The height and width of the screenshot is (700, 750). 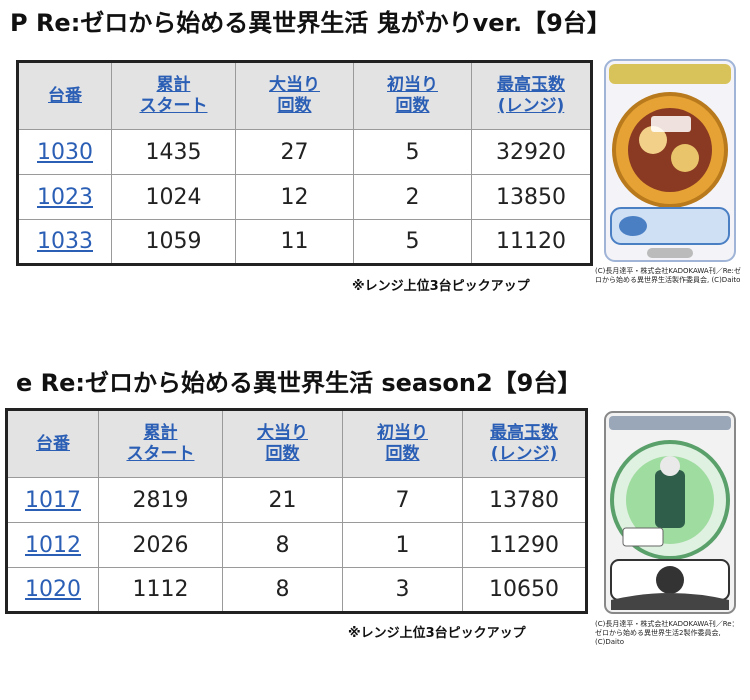 I want to click on first-hits-cell: 3, so click(x=402, y=590).